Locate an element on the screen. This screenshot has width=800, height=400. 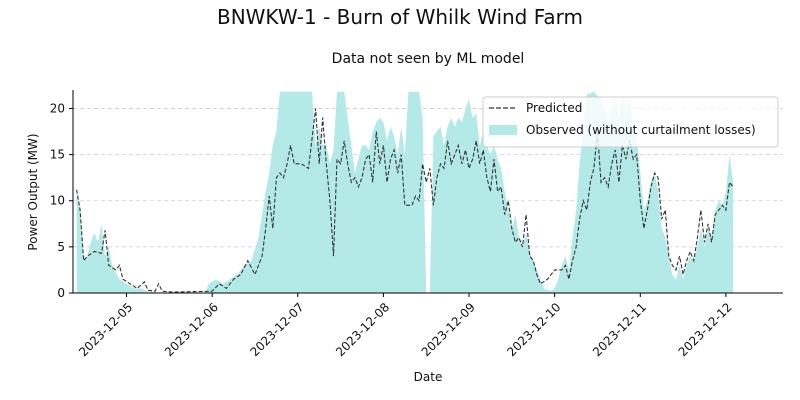
y-tick-label: 5 is located at coordinates (61, 247).